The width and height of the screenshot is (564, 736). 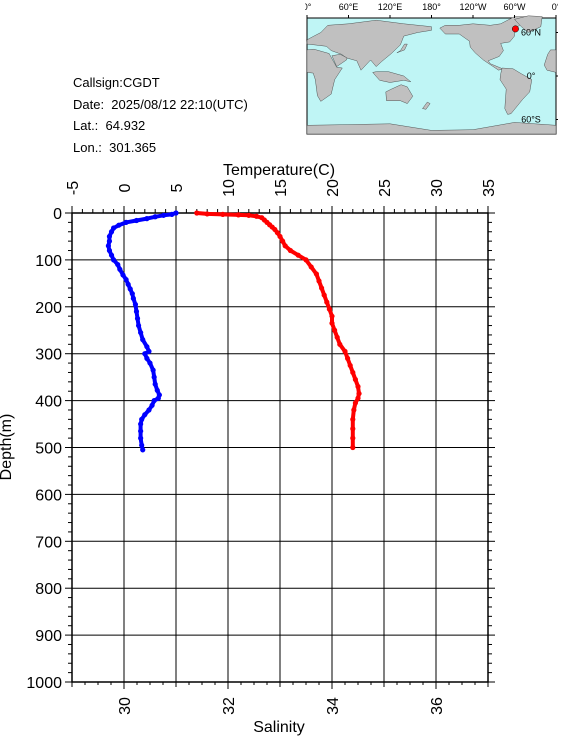 What do you see at coordinates (473, 7) in the screenshot?
I see `map-lon-label: 120°W` at bounding box center [473, 7].